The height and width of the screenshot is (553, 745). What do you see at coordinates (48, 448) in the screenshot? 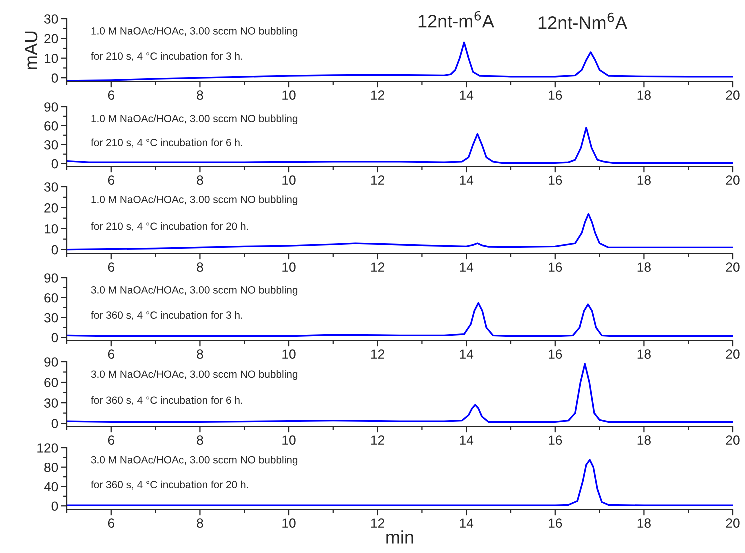
I see `y-tick-label: 120` at bounding box center [48, 448].